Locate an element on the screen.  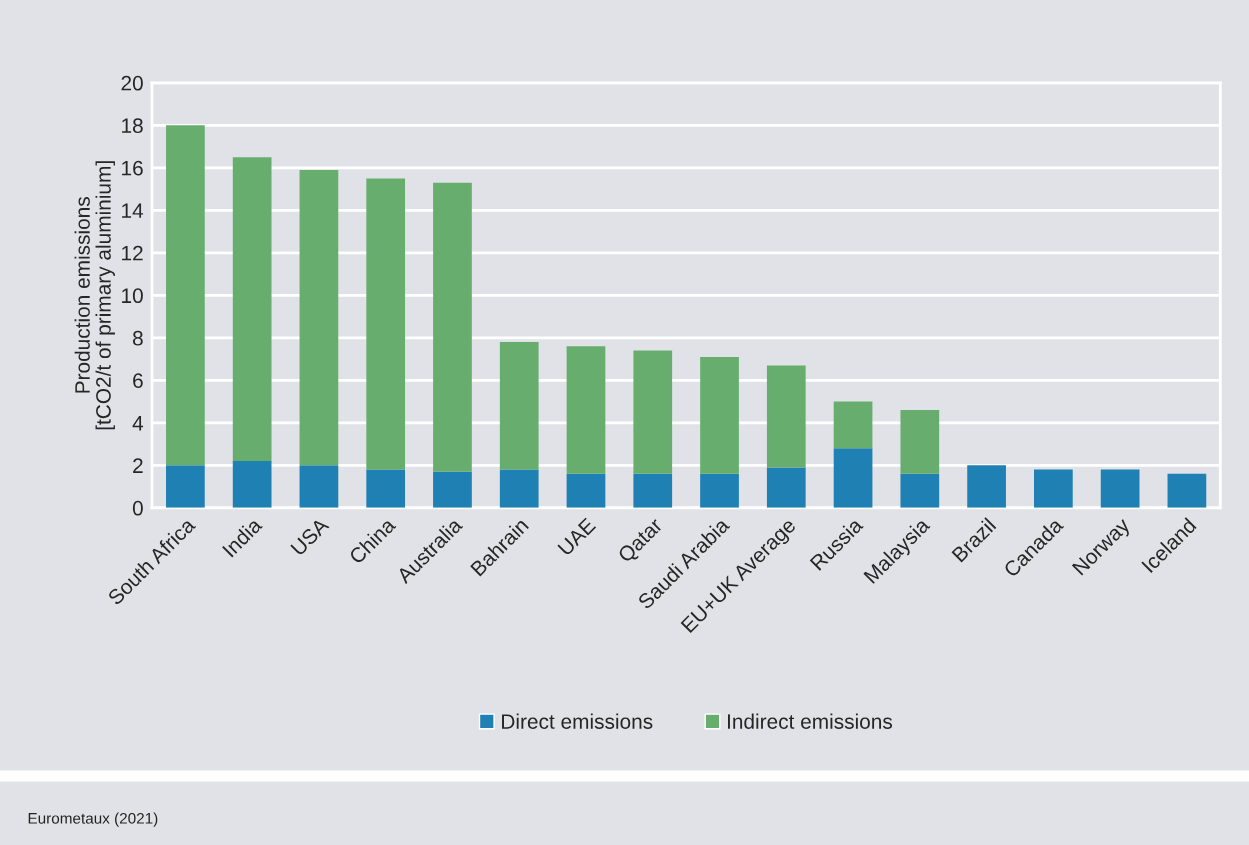
y-tick-label: 14 is located at coordinates (133, 210).